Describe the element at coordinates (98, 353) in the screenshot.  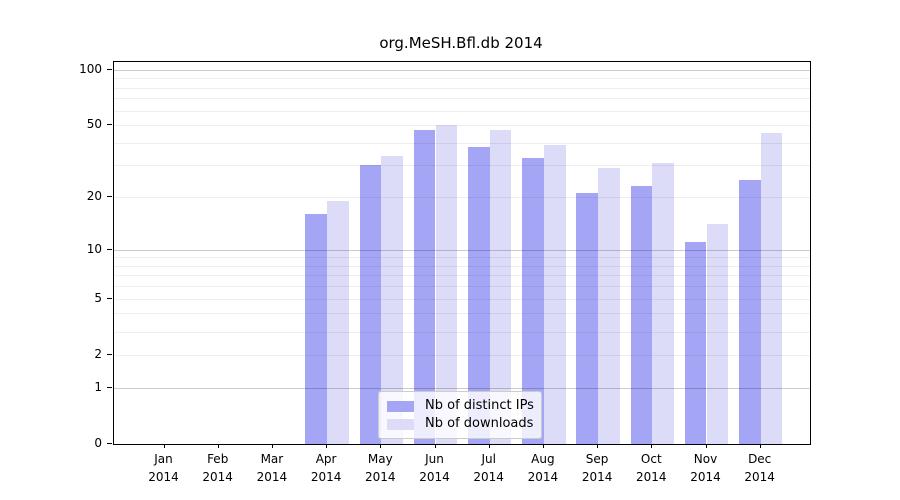
I see `y-tick-label-2: 2` at that location.